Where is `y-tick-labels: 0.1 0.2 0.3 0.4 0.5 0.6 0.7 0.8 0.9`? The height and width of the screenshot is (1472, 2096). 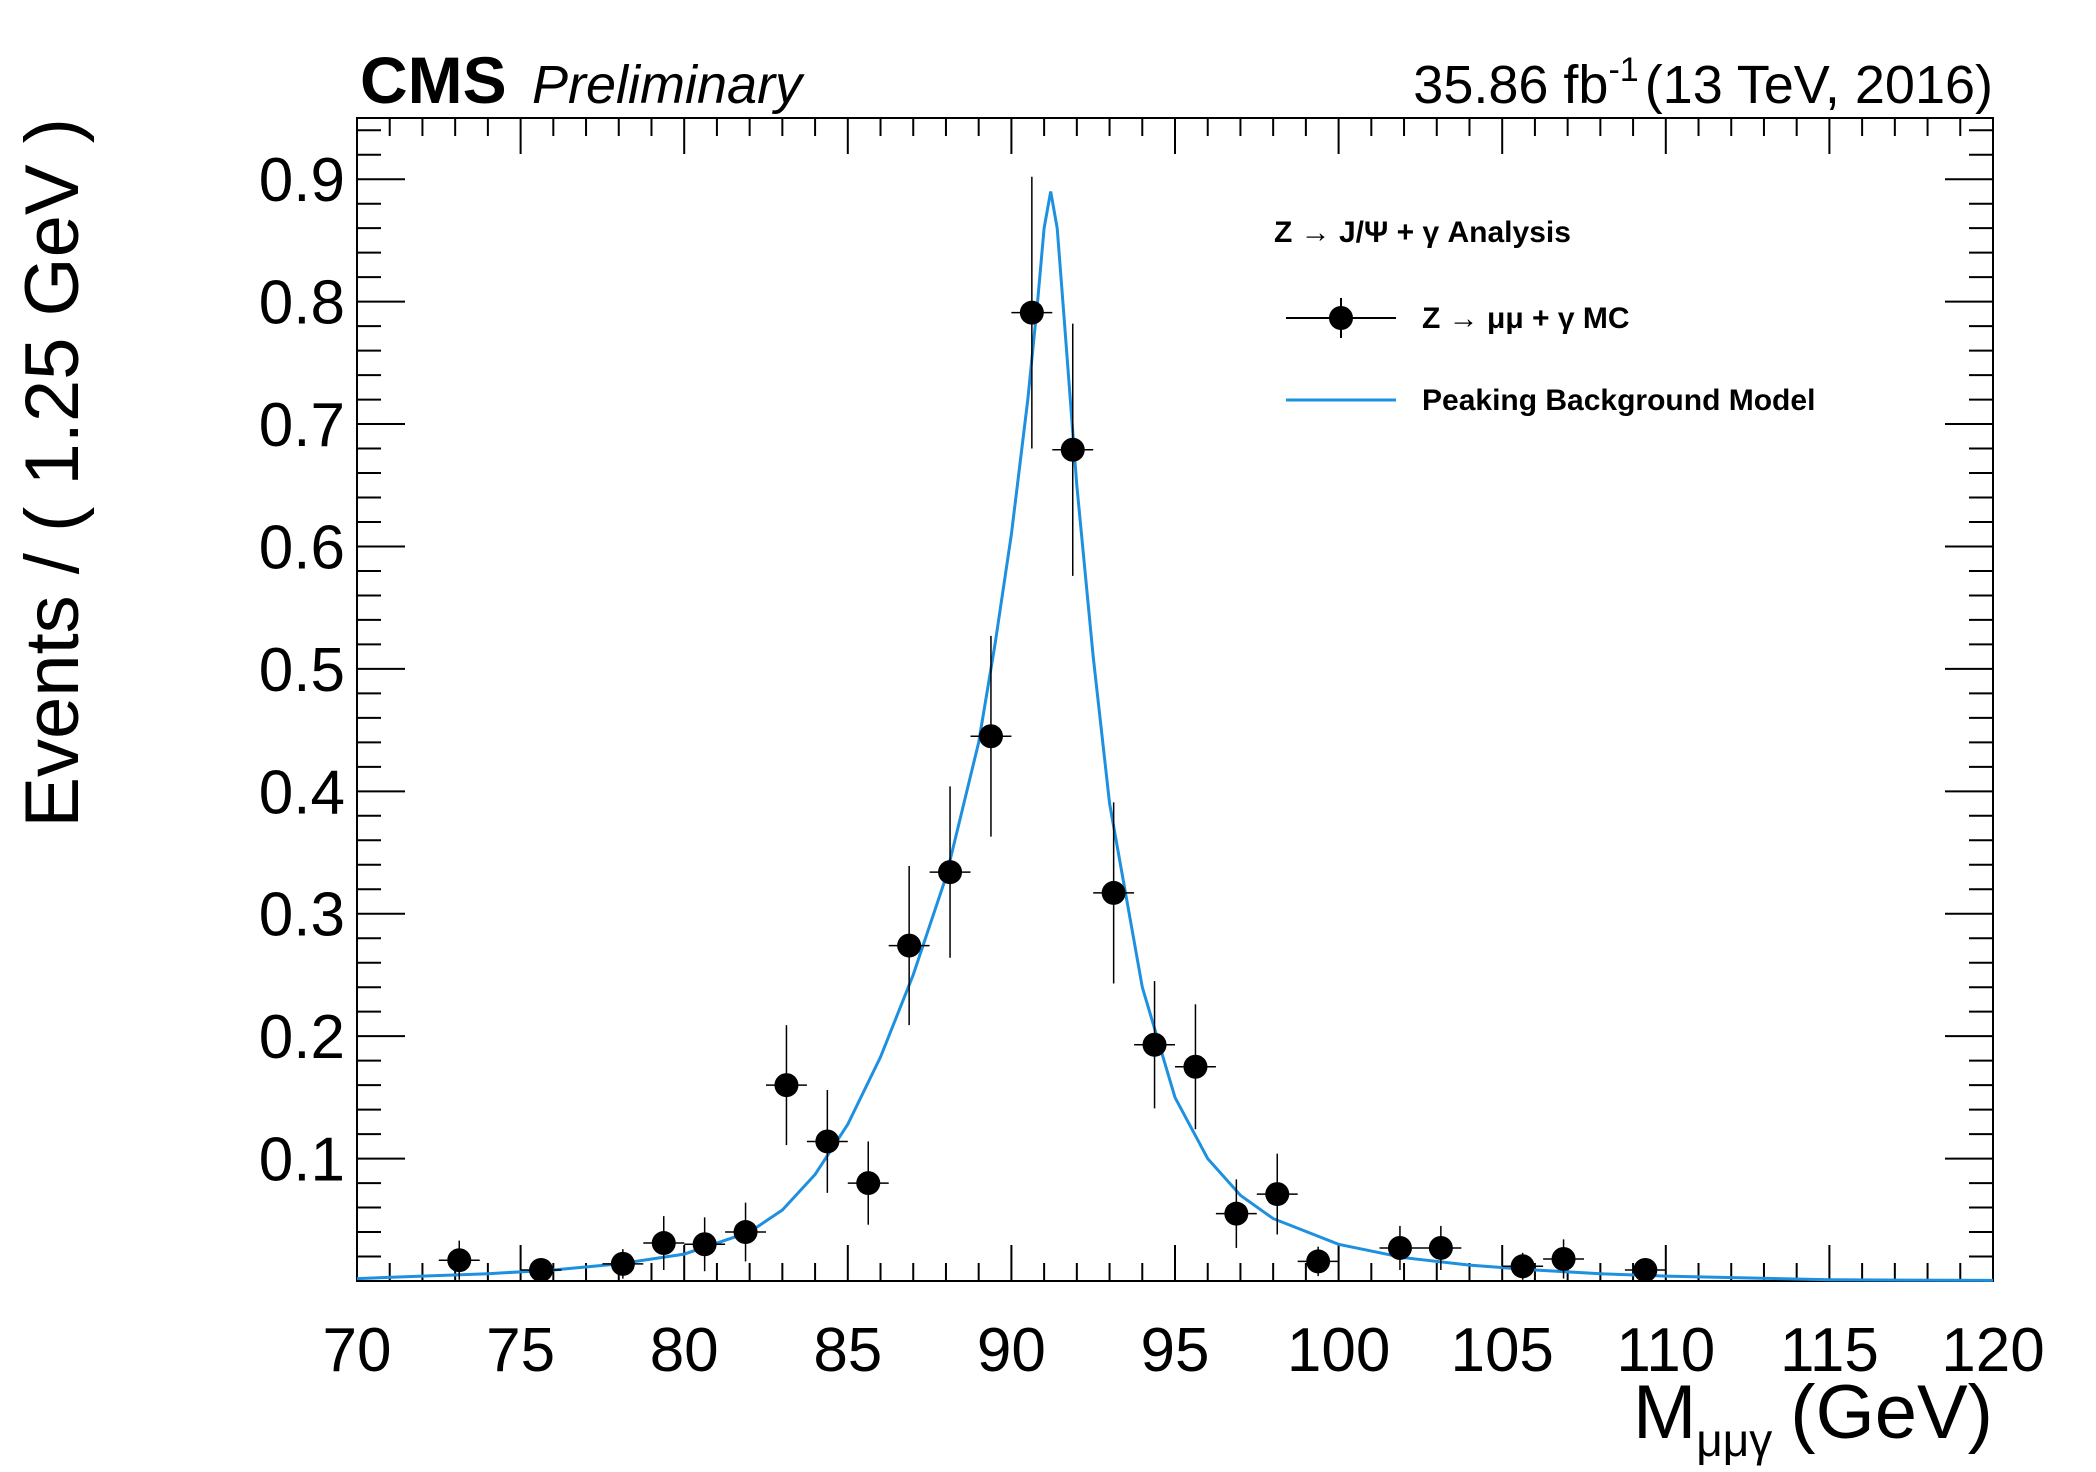 y-tick-labels: 0.1 0.2 0.3 0.4 0.5 0.6 0.7 0.8 0.9 is located at coordinates (302, 670).